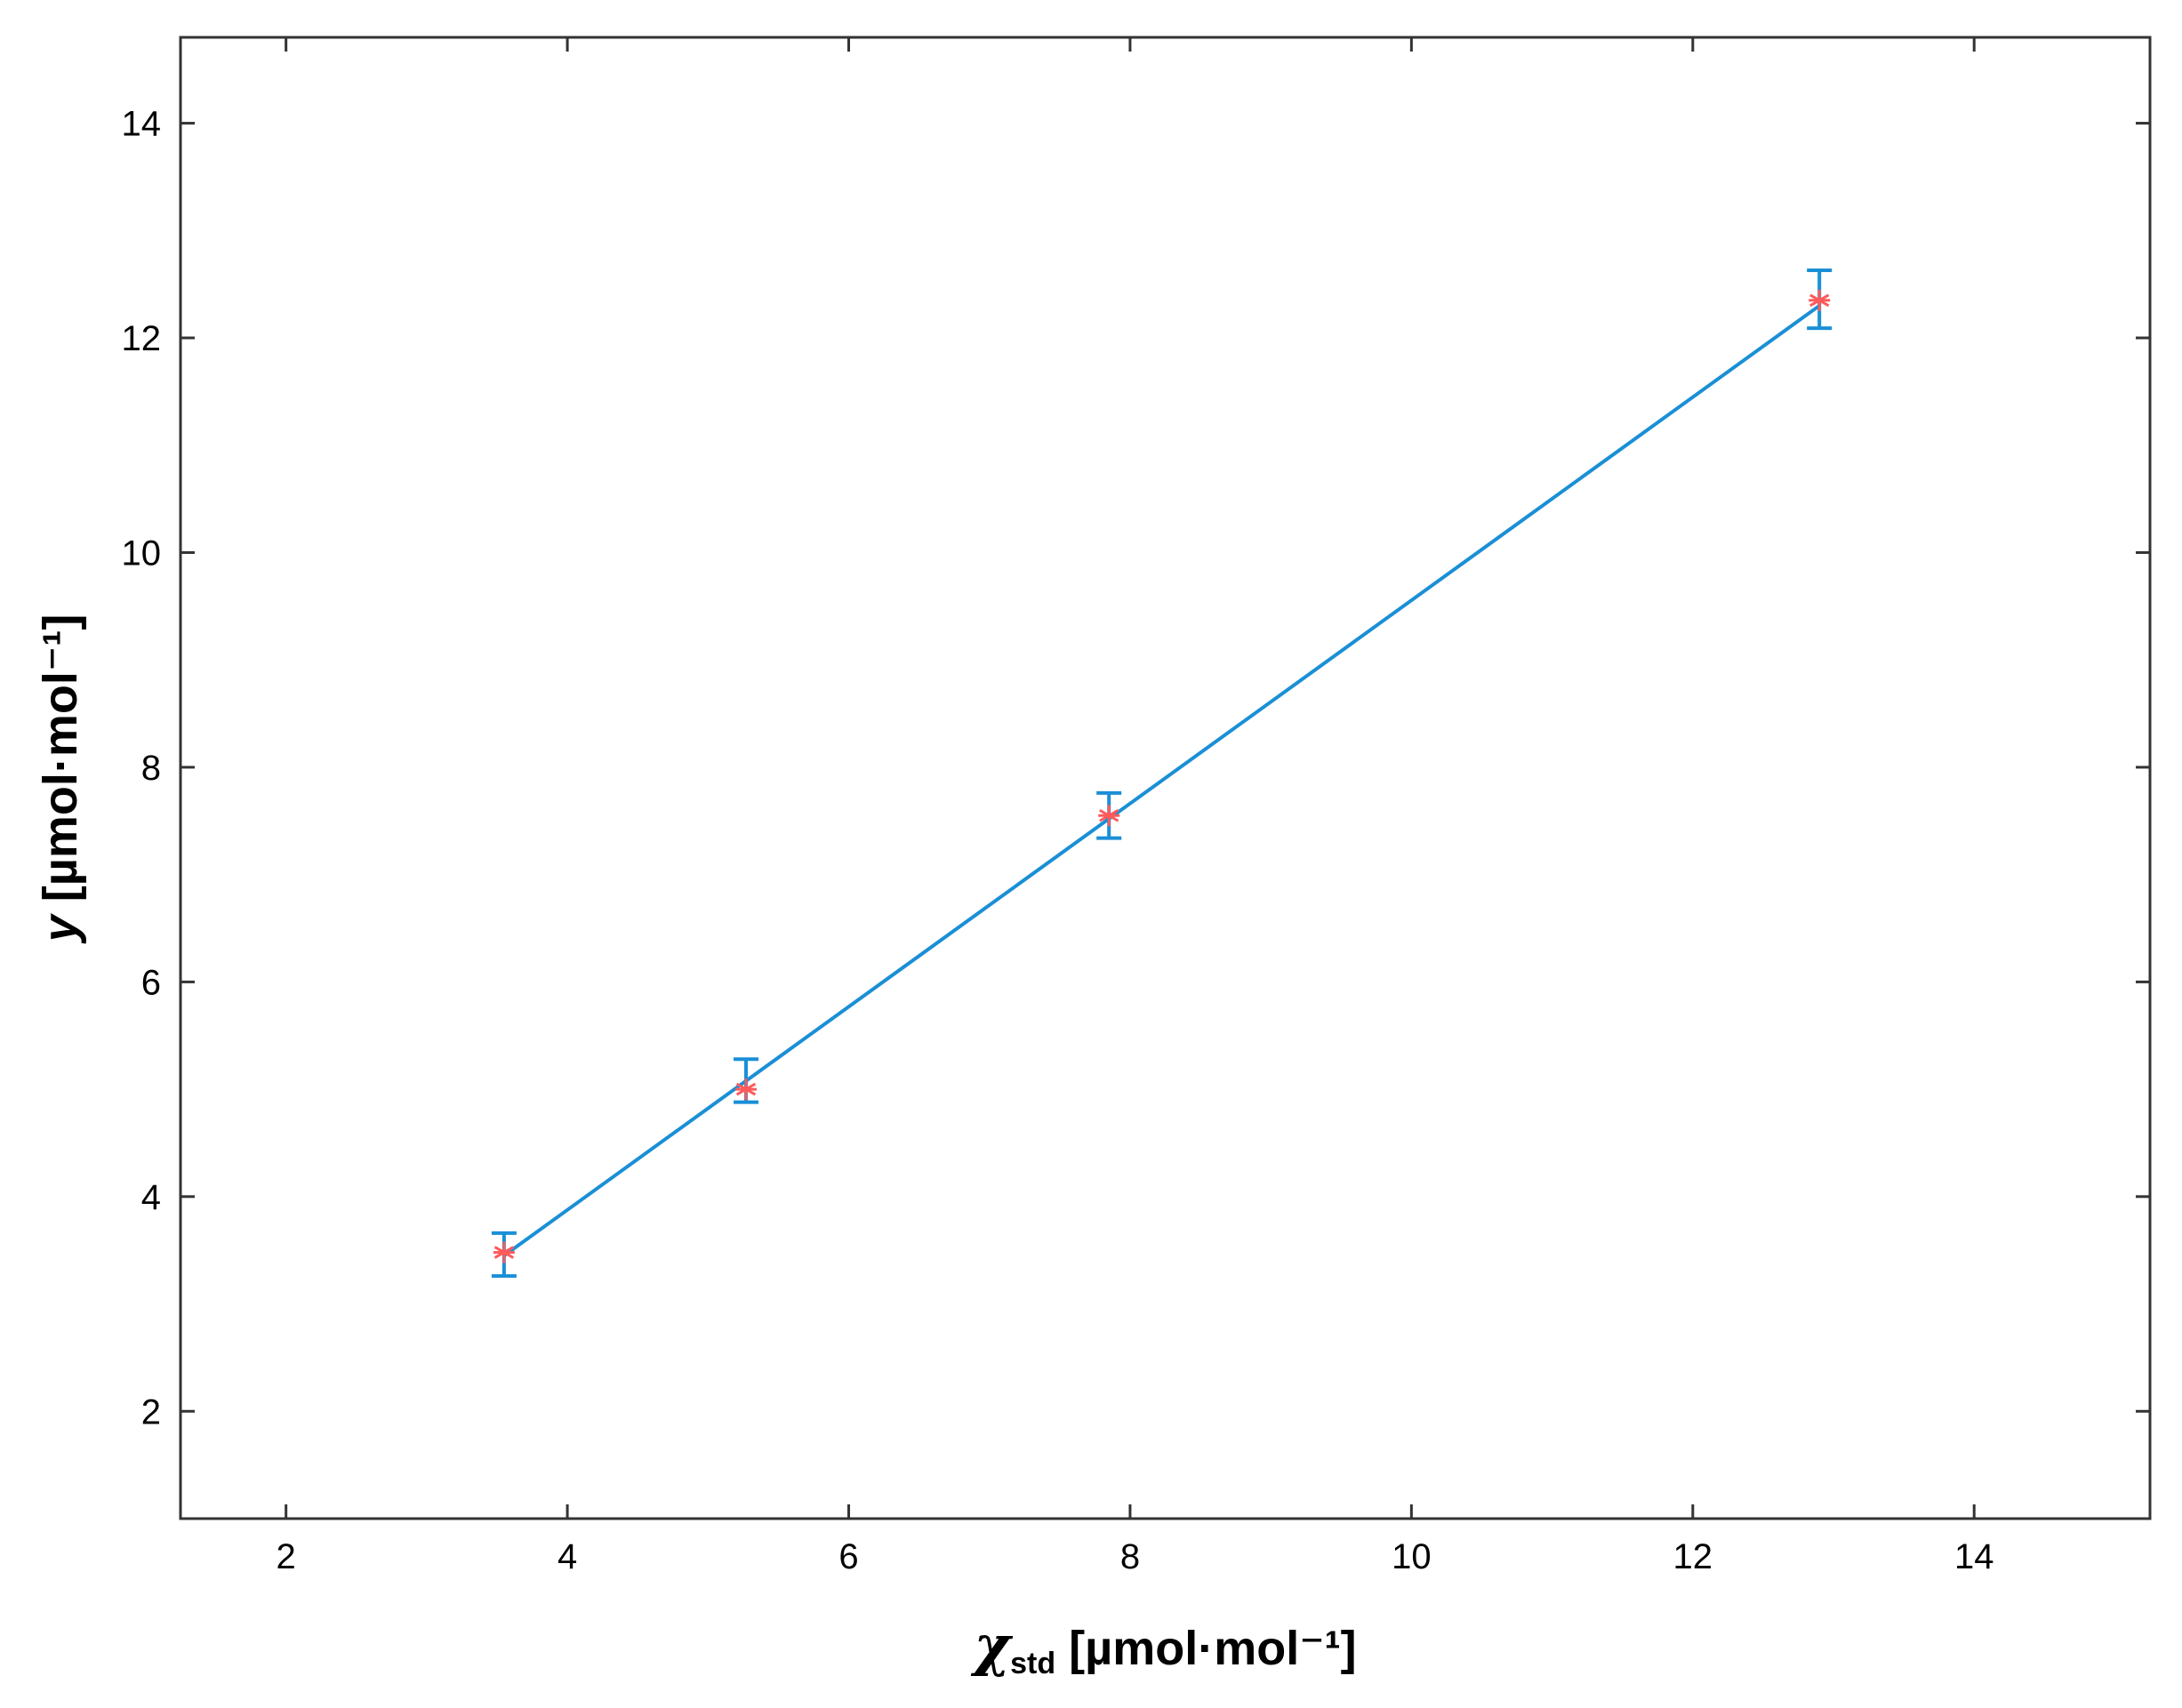 The height and width of the screenshot is (1708, 2182). I want to click on y-tick-label: 2, so click(151, 1411).